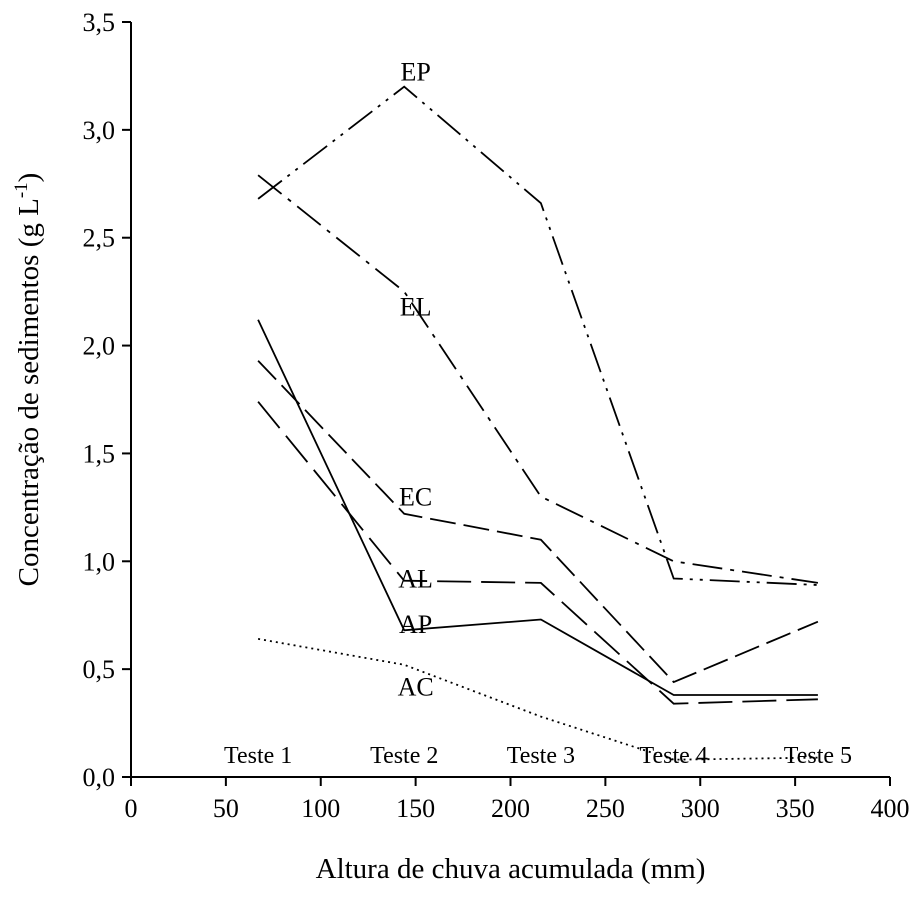  I want to click on series-label-el: EL, so click(416, 307).